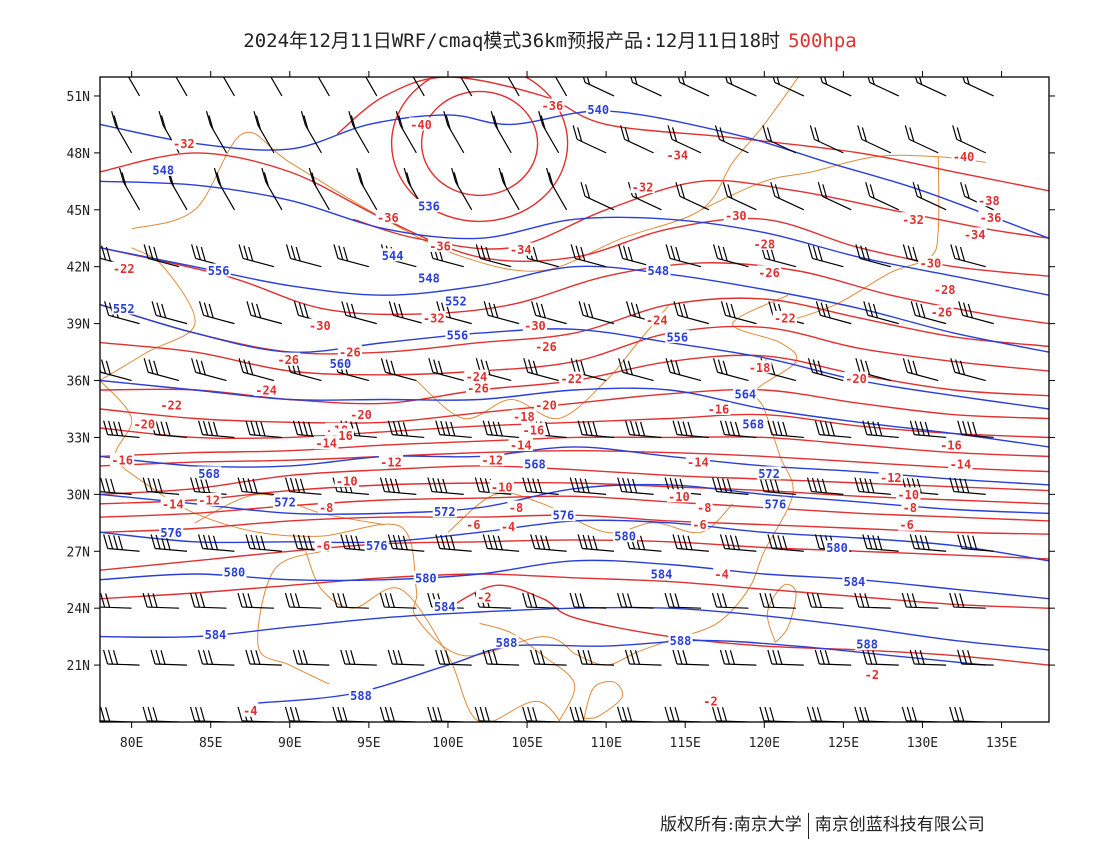 The image size is (1100, 850). I want to click on temperature-label: -8, so click(326, 507).